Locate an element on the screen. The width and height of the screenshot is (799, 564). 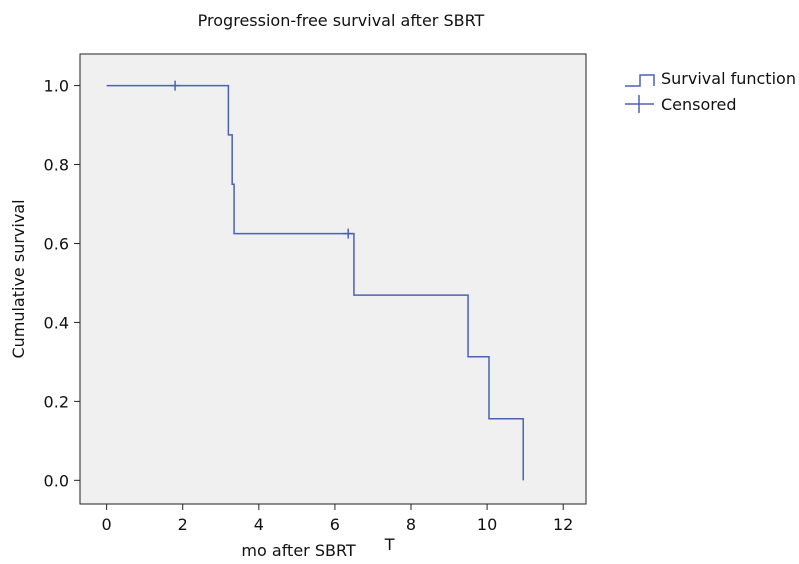
legend-label-censored: Censored is located at coordinates (699, 104).